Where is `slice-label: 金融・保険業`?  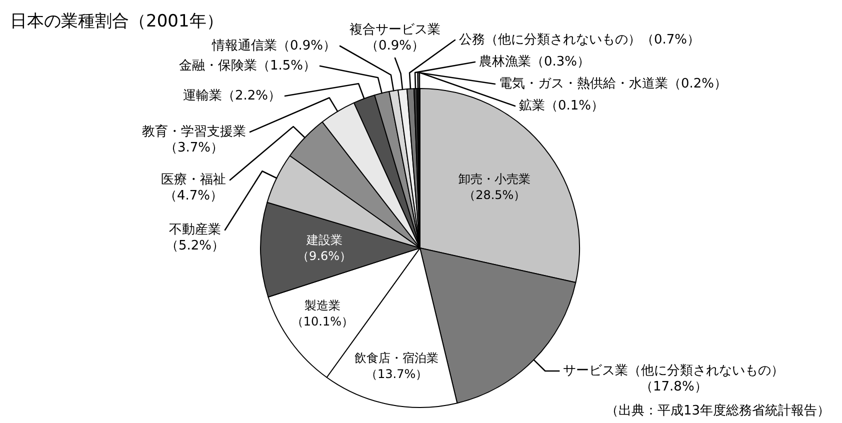
slice-label: 金融・保険業 is located at coordinates (217, 66).